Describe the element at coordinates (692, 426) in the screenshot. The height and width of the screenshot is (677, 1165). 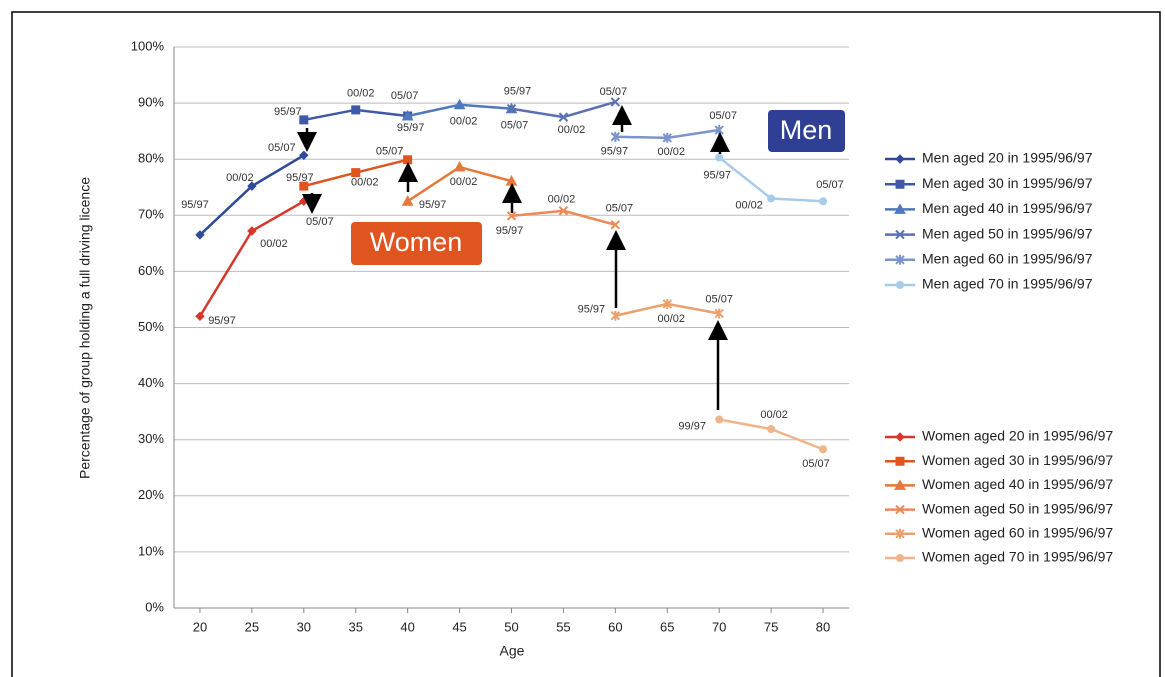
I see `point-label: 99/97` at that location.